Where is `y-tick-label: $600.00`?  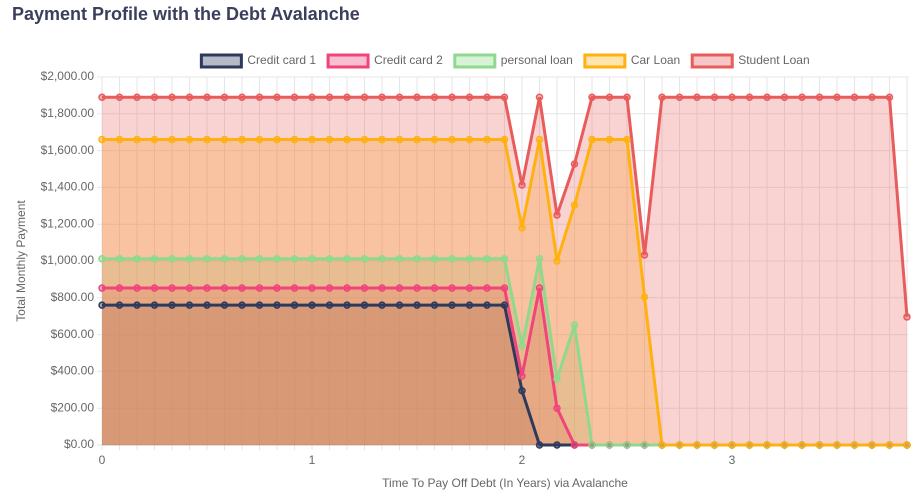 y-tick-label: $600.00 is located at coordinates (73, 334).